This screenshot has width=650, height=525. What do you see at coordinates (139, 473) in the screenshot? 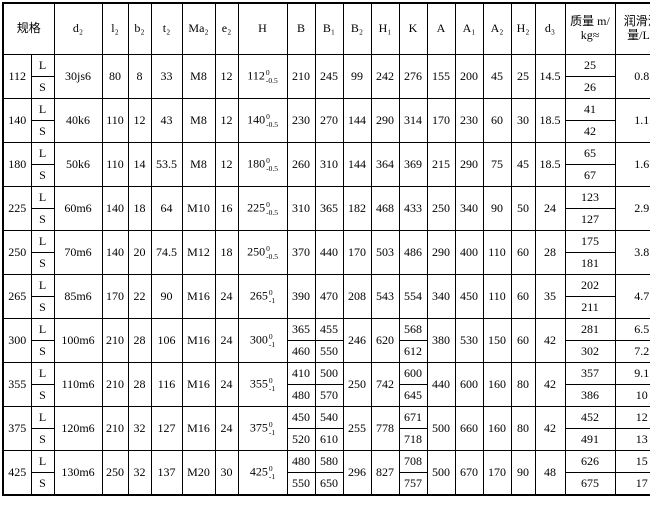
I see `cell-b2: 32` at bounding box center [139, 473].